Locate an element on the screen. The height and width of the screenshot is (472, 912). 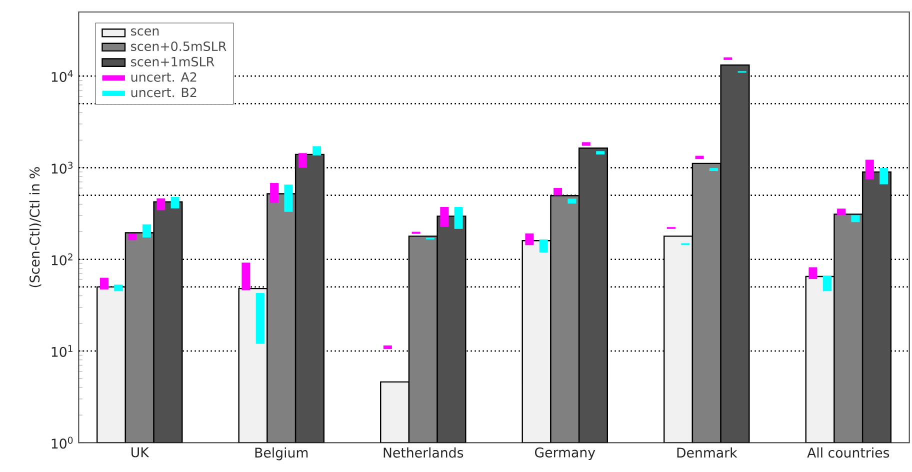
x-tick-label: All countries is located at coordinates (848, 452).